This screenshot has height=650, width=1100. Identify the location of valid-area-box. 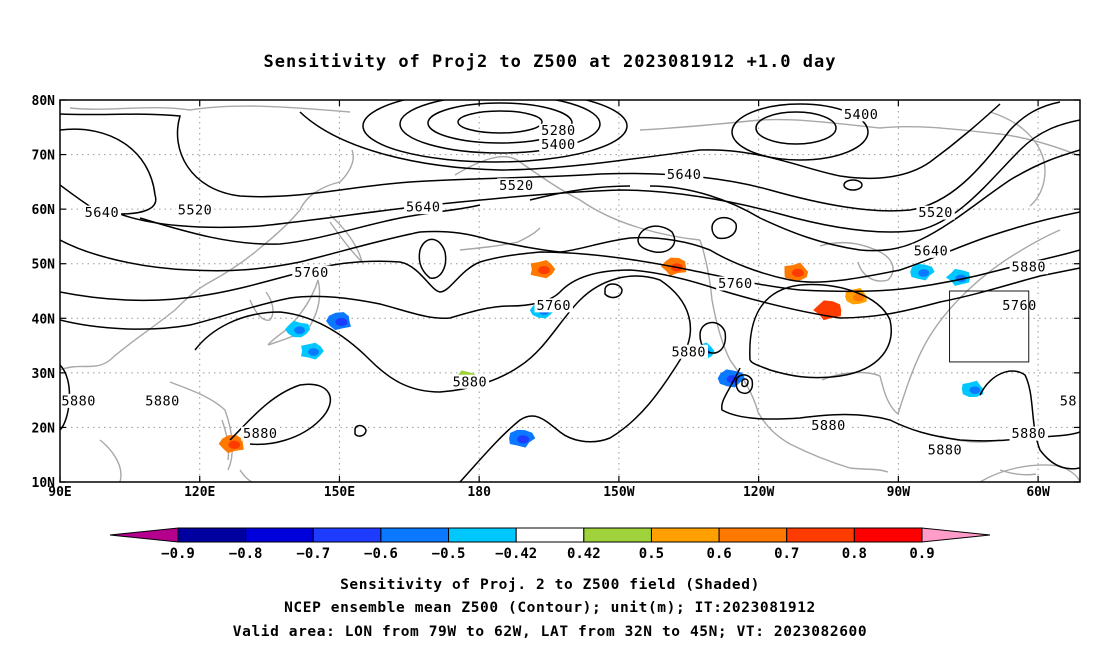
(989, 326).